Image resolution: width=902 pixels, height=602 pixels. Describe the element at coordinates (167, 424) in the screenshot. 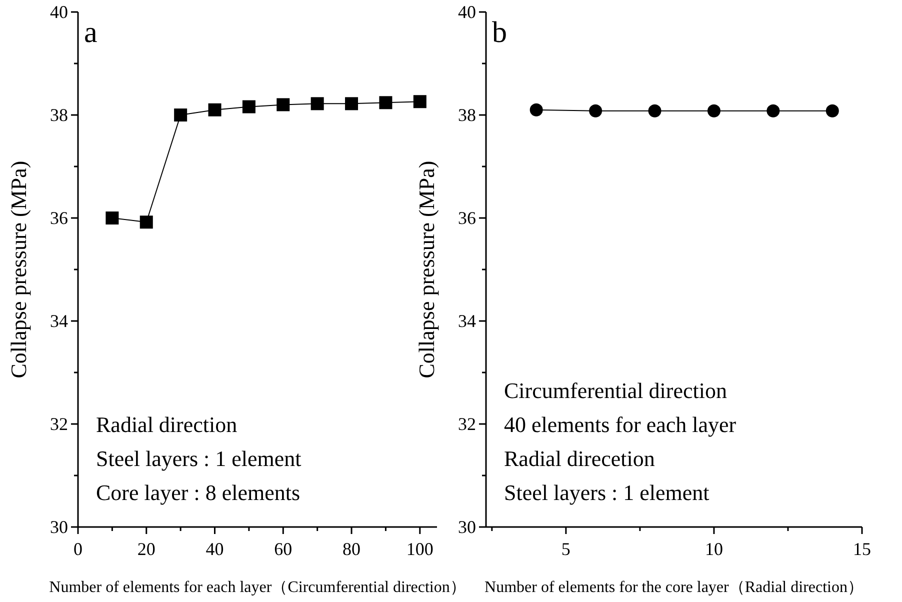

I see `annotation: Radial direction` at that location.